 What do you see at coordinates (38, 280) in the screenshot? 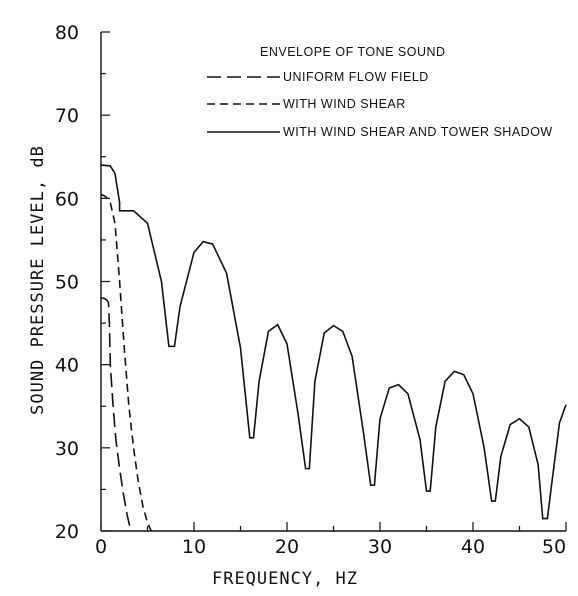
I see `y-axis-label: SOUND PRESSURE LEVEL, dB` at bounding box center [38, 280].